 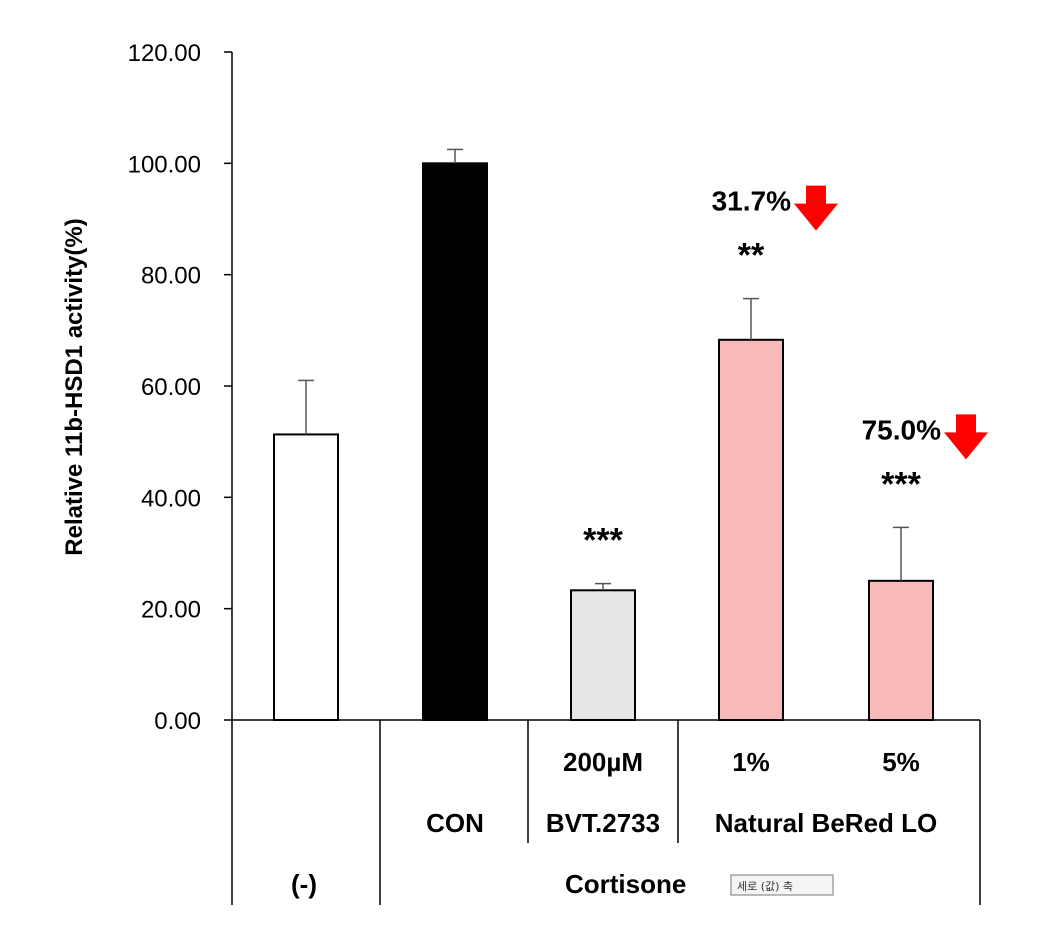 What do you see at coordinates (74, 386) in the screenshot?
I see `y-axis-label: Relative 11b-HSD1 activity(%)` at bounding box center [74, 386].